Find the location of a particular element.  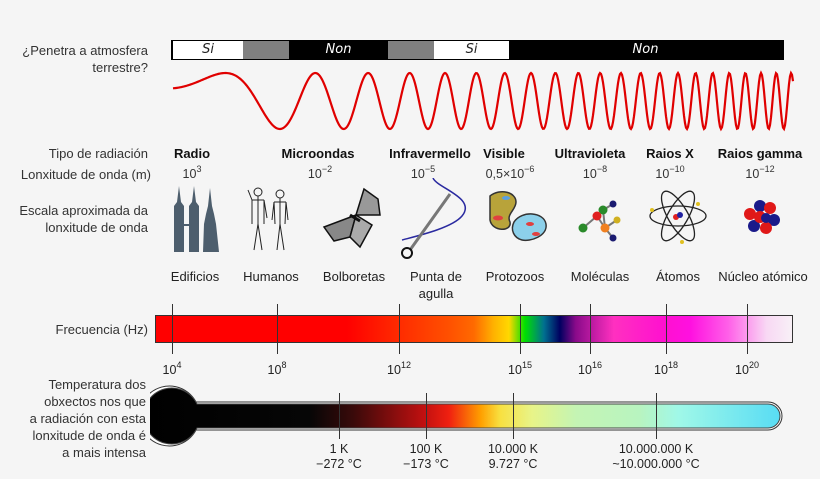

radiation-ultraviolet: Ultravioleta is located at coordinates (590, 153).